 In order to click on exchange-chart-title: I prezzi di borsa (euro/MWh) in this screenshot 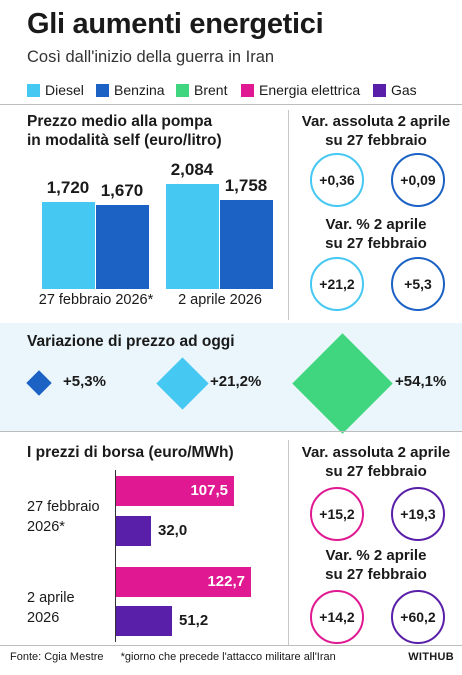, I will do `click(130, 452)`.